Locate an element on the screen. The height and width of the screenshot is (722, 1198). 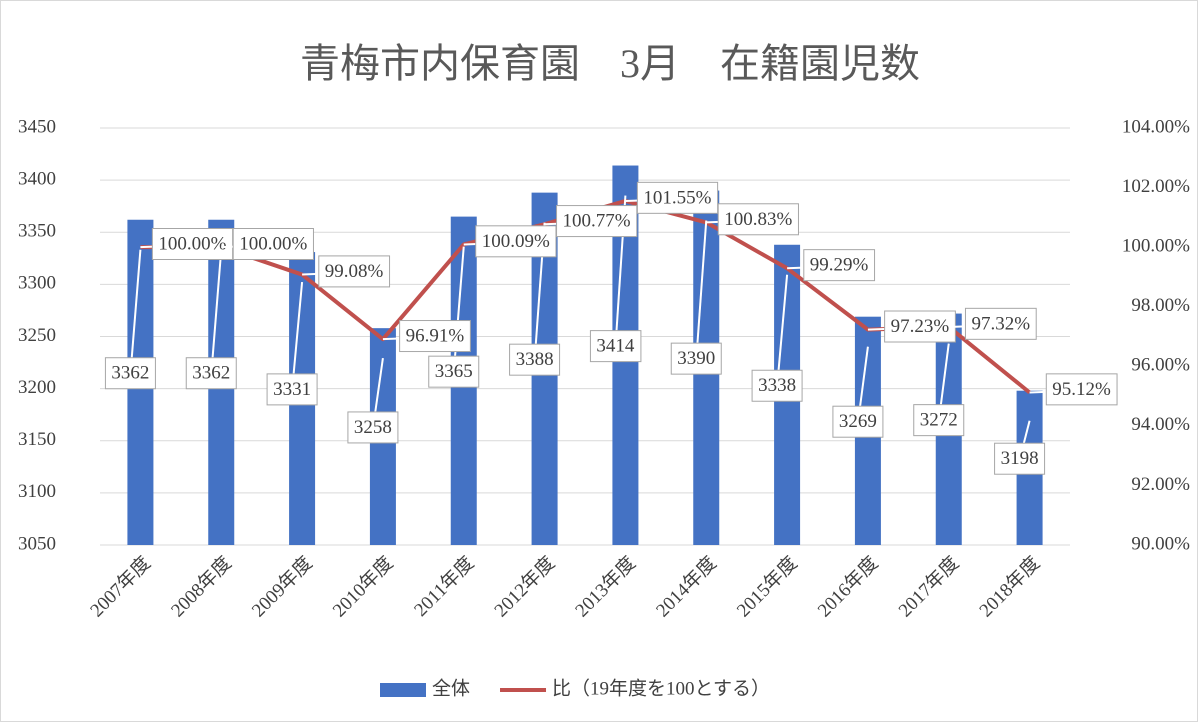
line-value-label: 96.91% is located at coordinates (435, 336).